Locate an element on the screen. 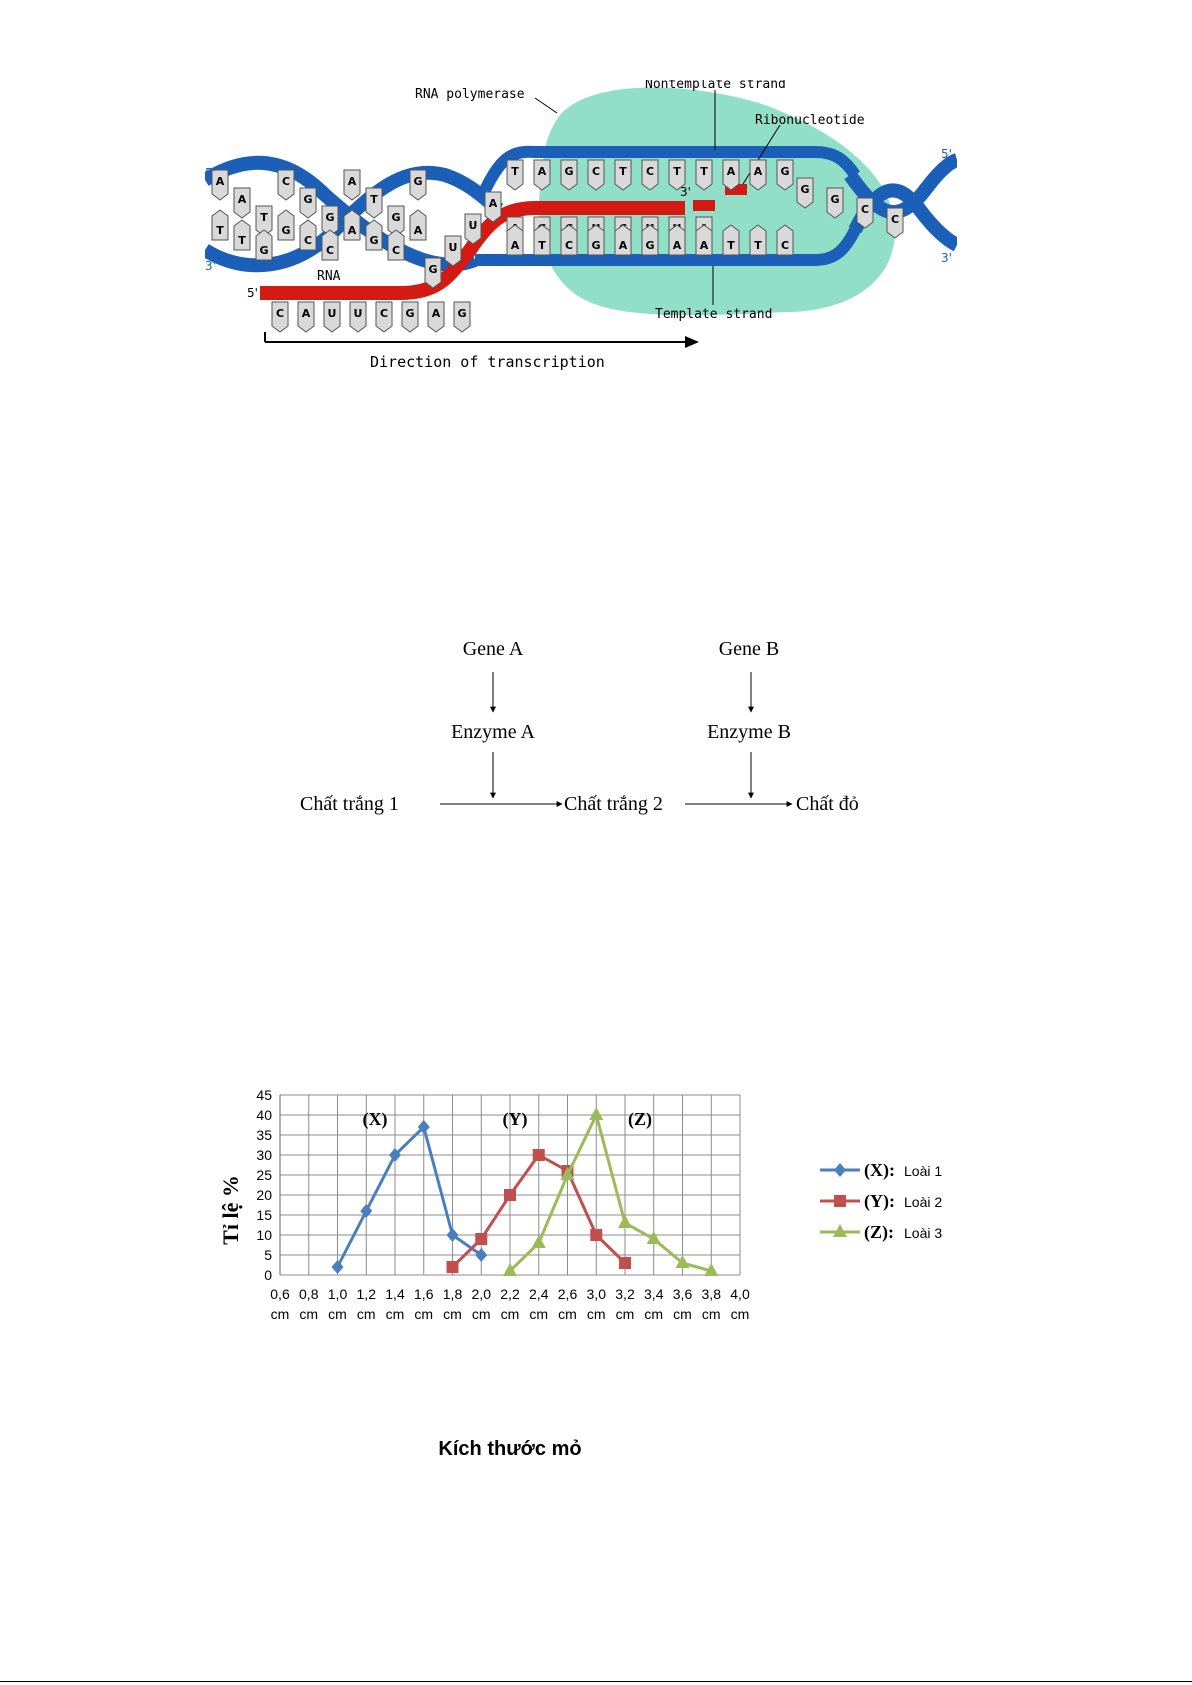 Image resolution: width=1192 pixels, height=1685 pixels. x-tick-value: 1,0 is located at coordinates (338, 1294).